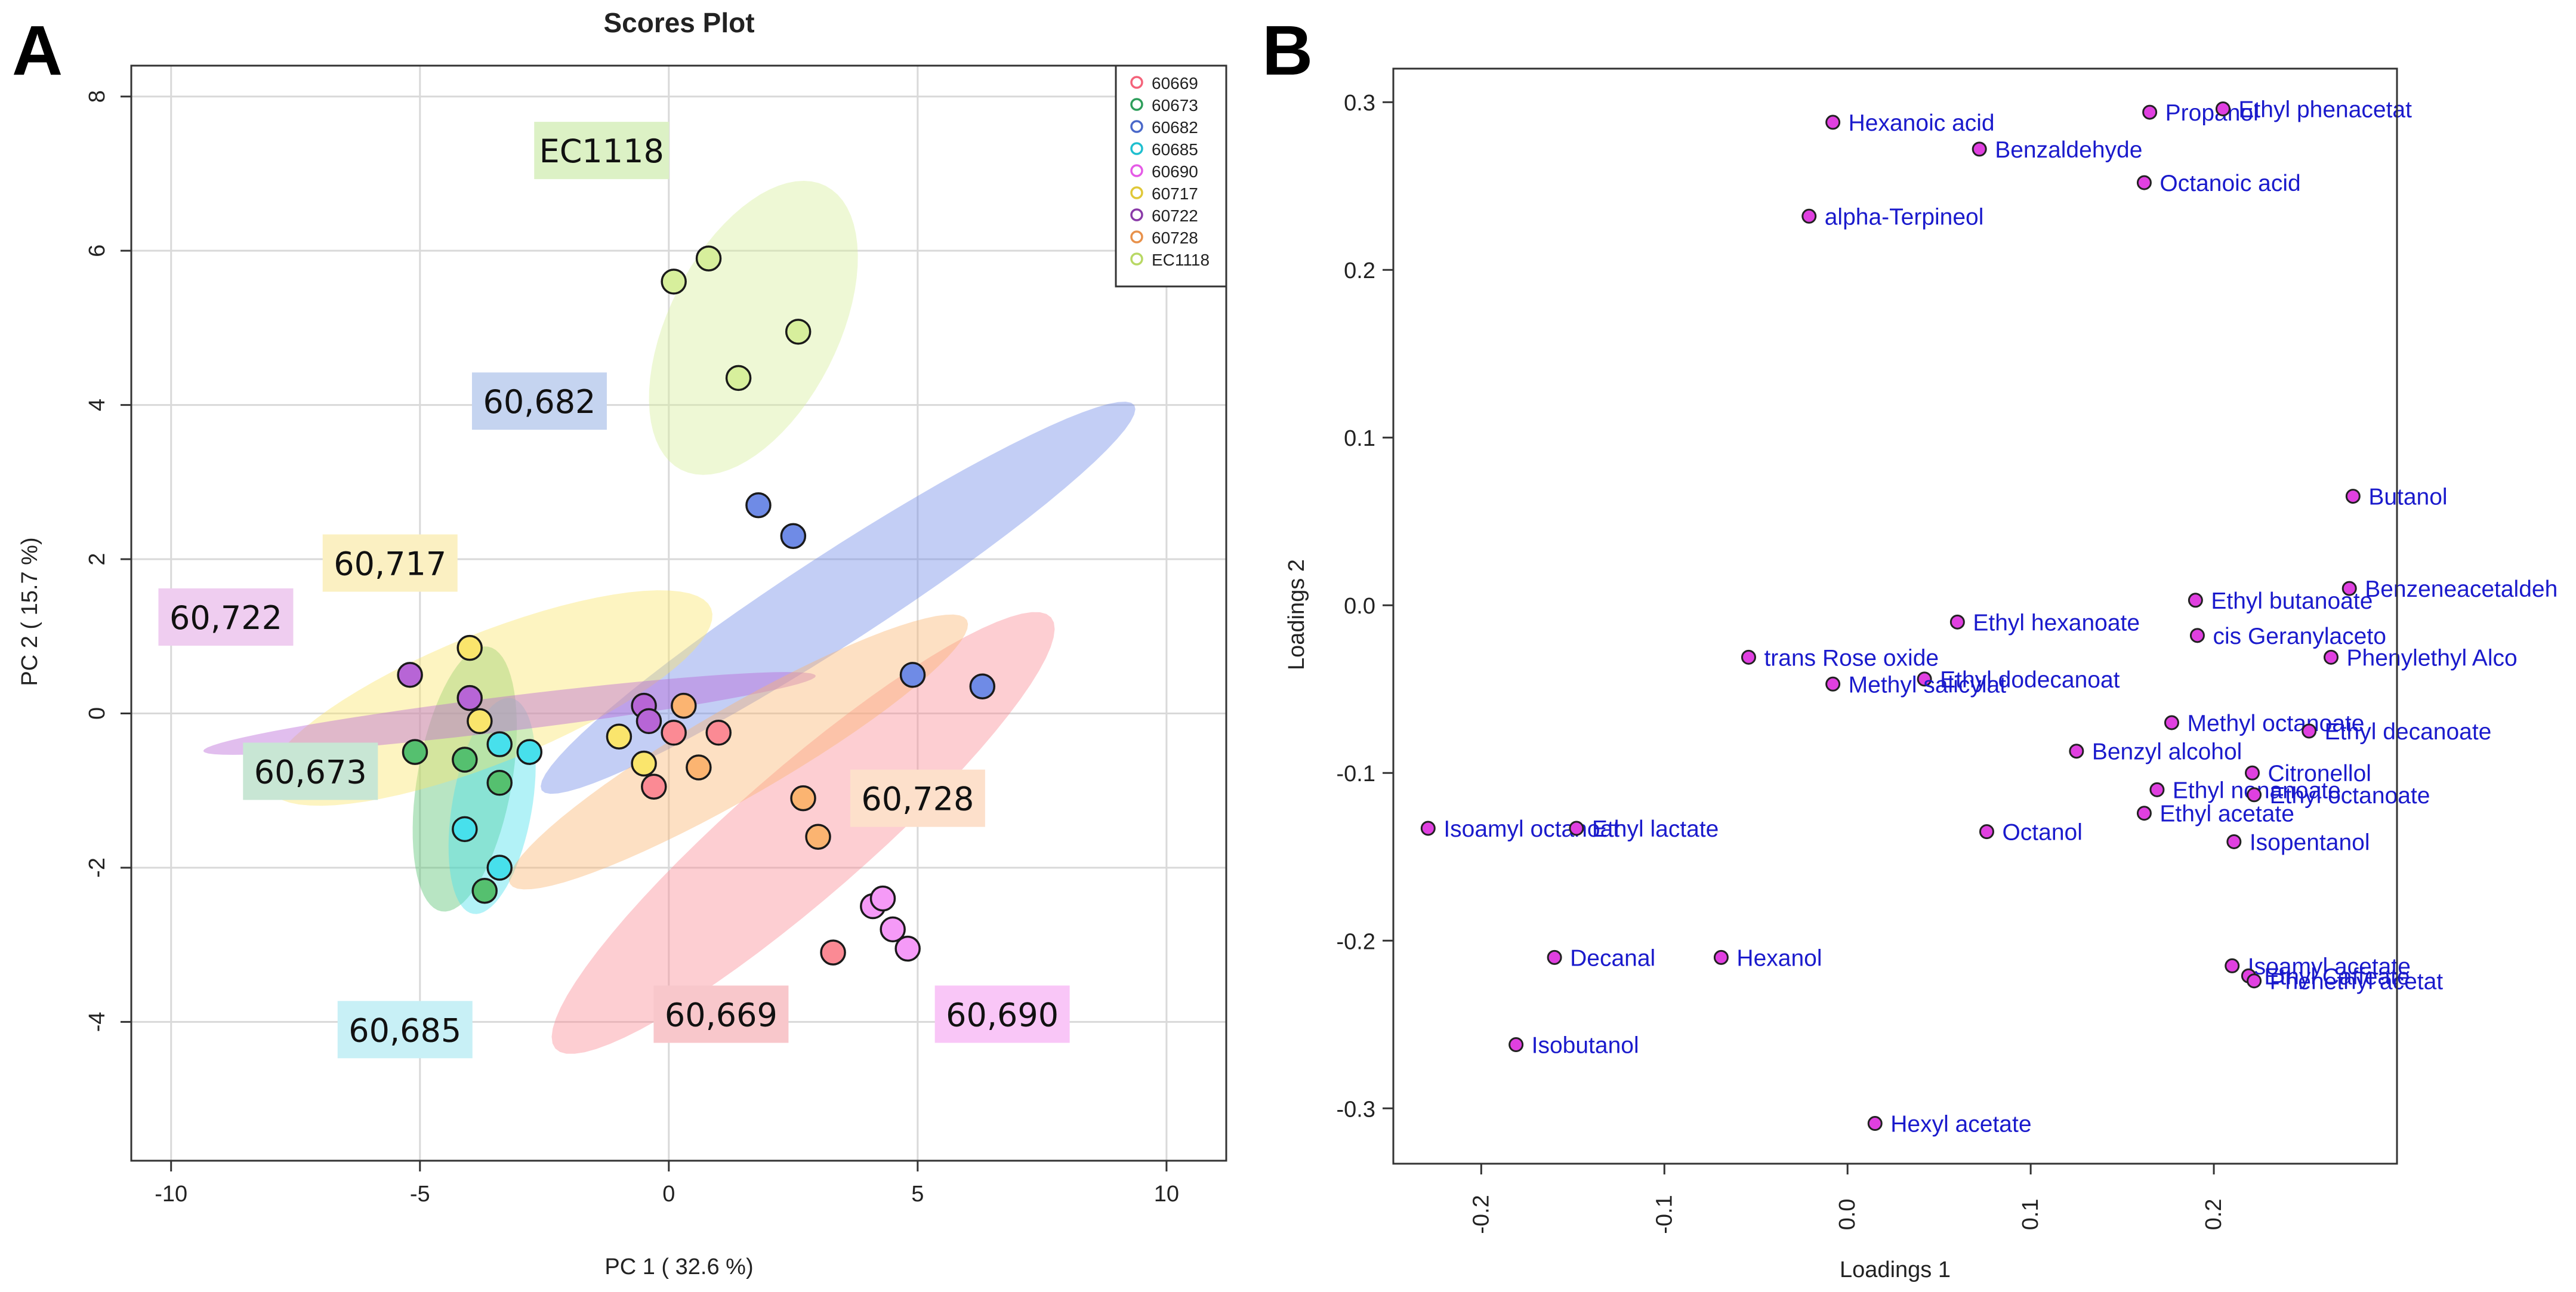  Describe the element at coordinates (1961, 1125) in the screenshot. I see `loading-label: Hexyl acetate` at that location.